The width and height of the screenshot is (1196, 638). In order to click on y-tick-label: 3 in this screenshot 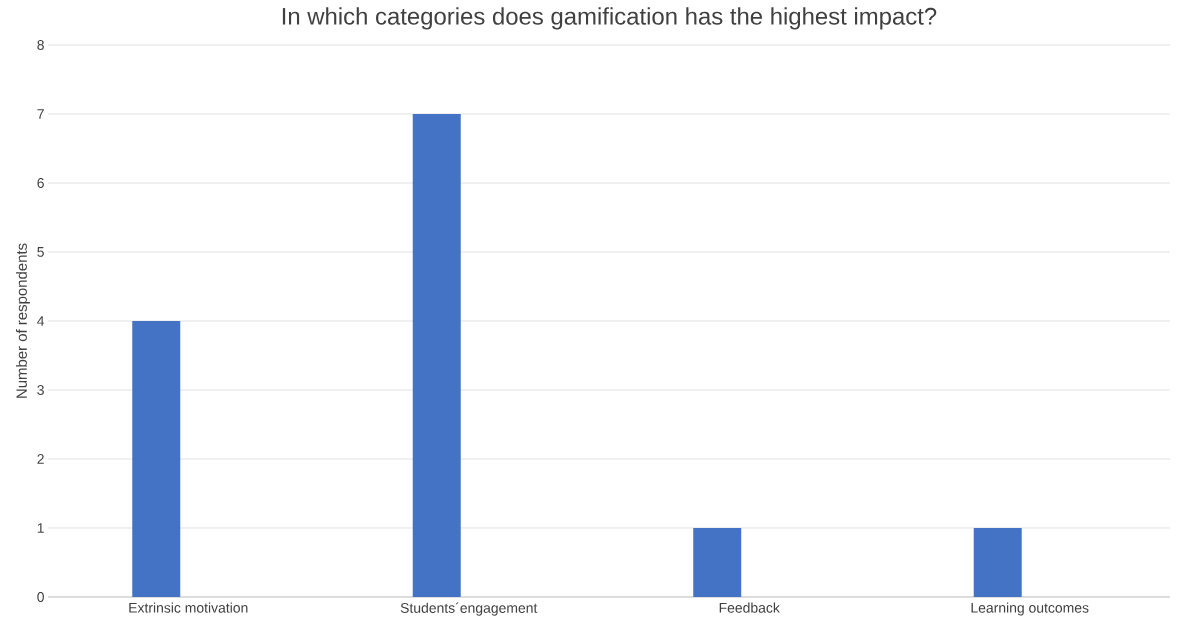, I will do `click(40, 390)`.